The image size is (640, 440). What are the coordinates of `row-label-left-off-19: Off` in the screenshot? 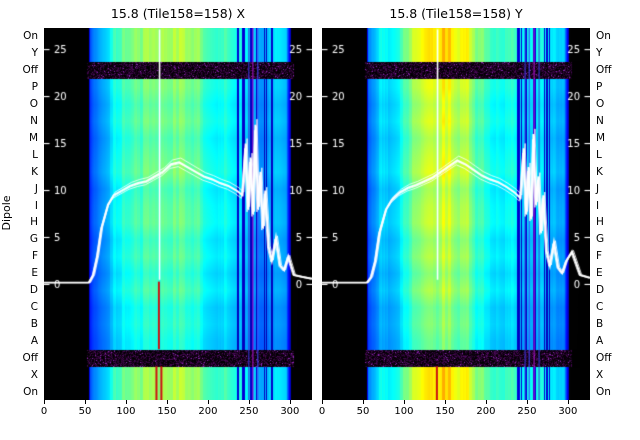 It's located at (30, 357).